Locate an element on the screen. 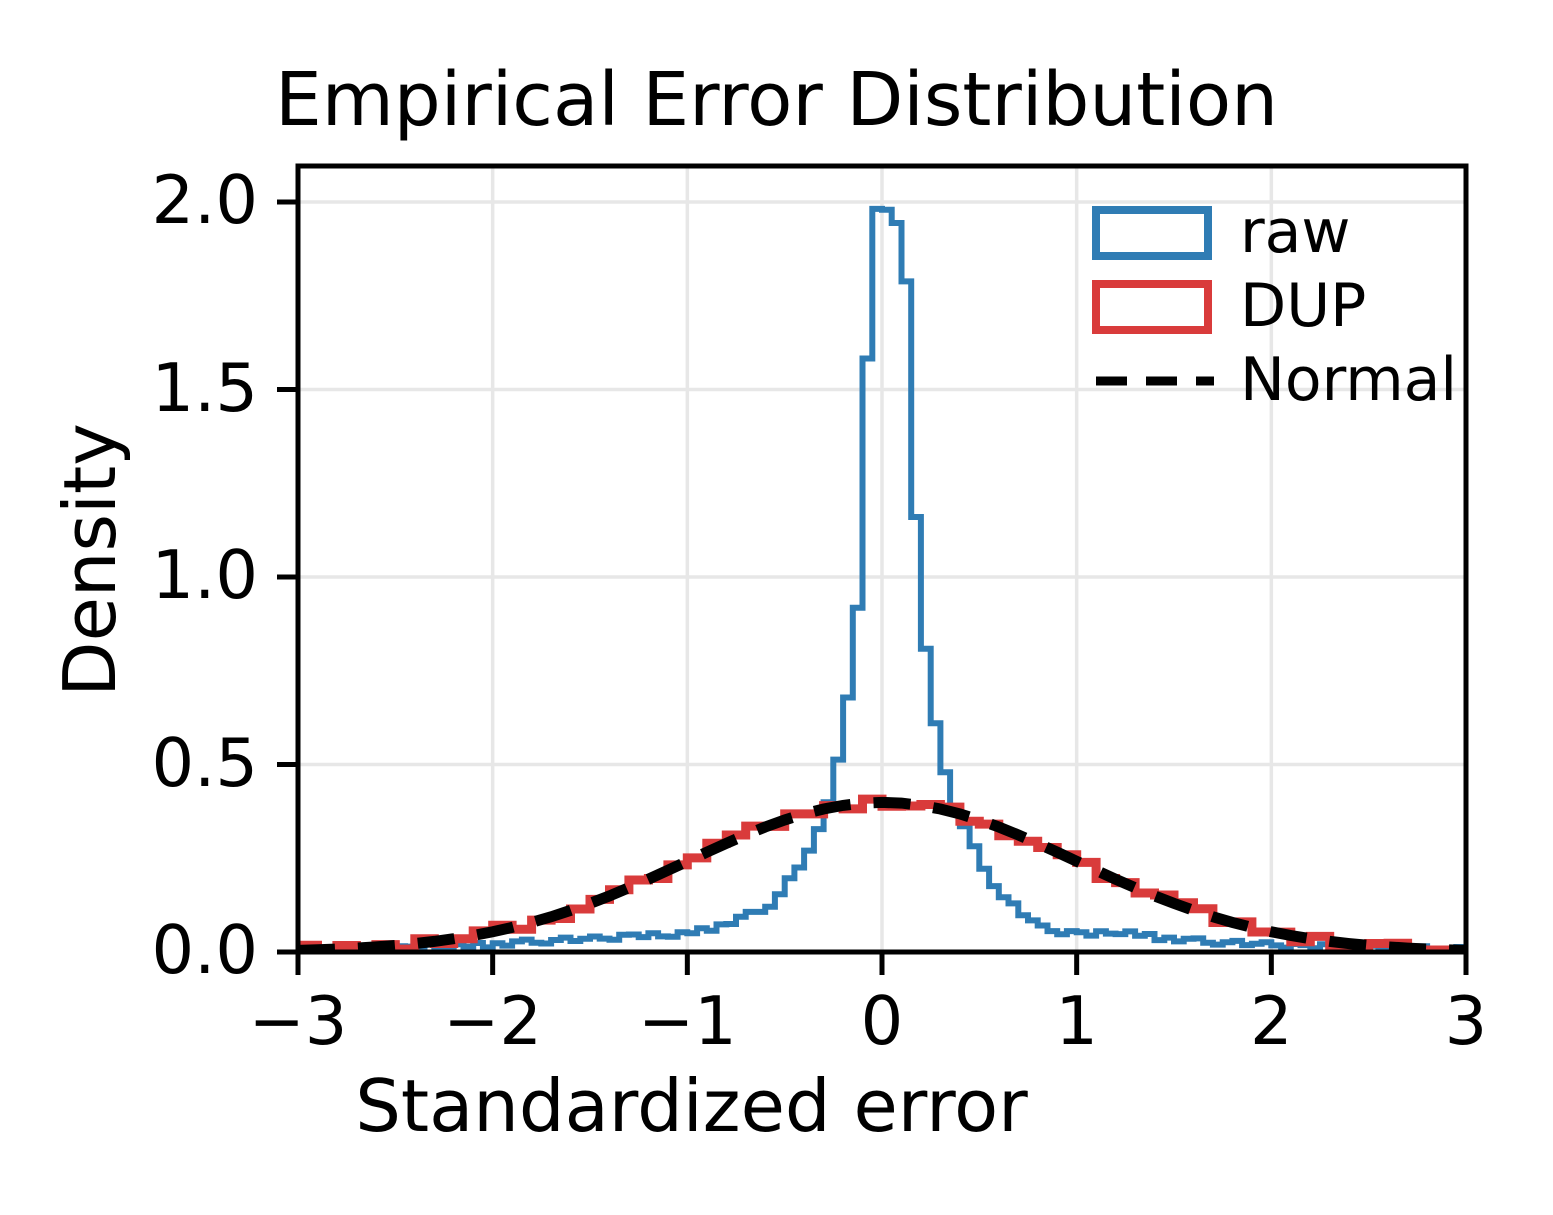  chart-title: Empirical Error Distribution is located at coordinates (776, 100).